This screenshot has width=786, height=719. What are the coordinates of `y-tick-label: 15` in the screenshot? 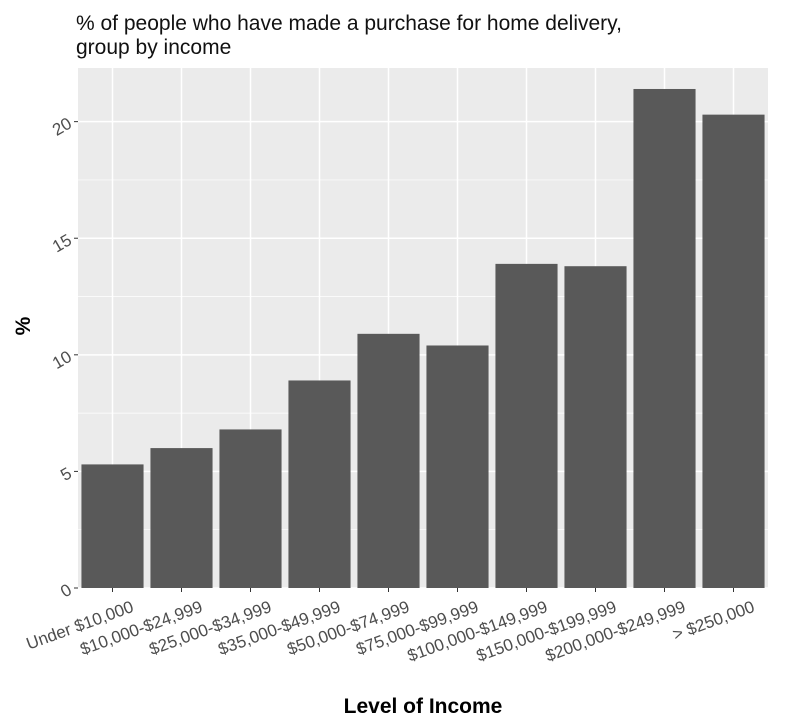 It's located at (62, 243).